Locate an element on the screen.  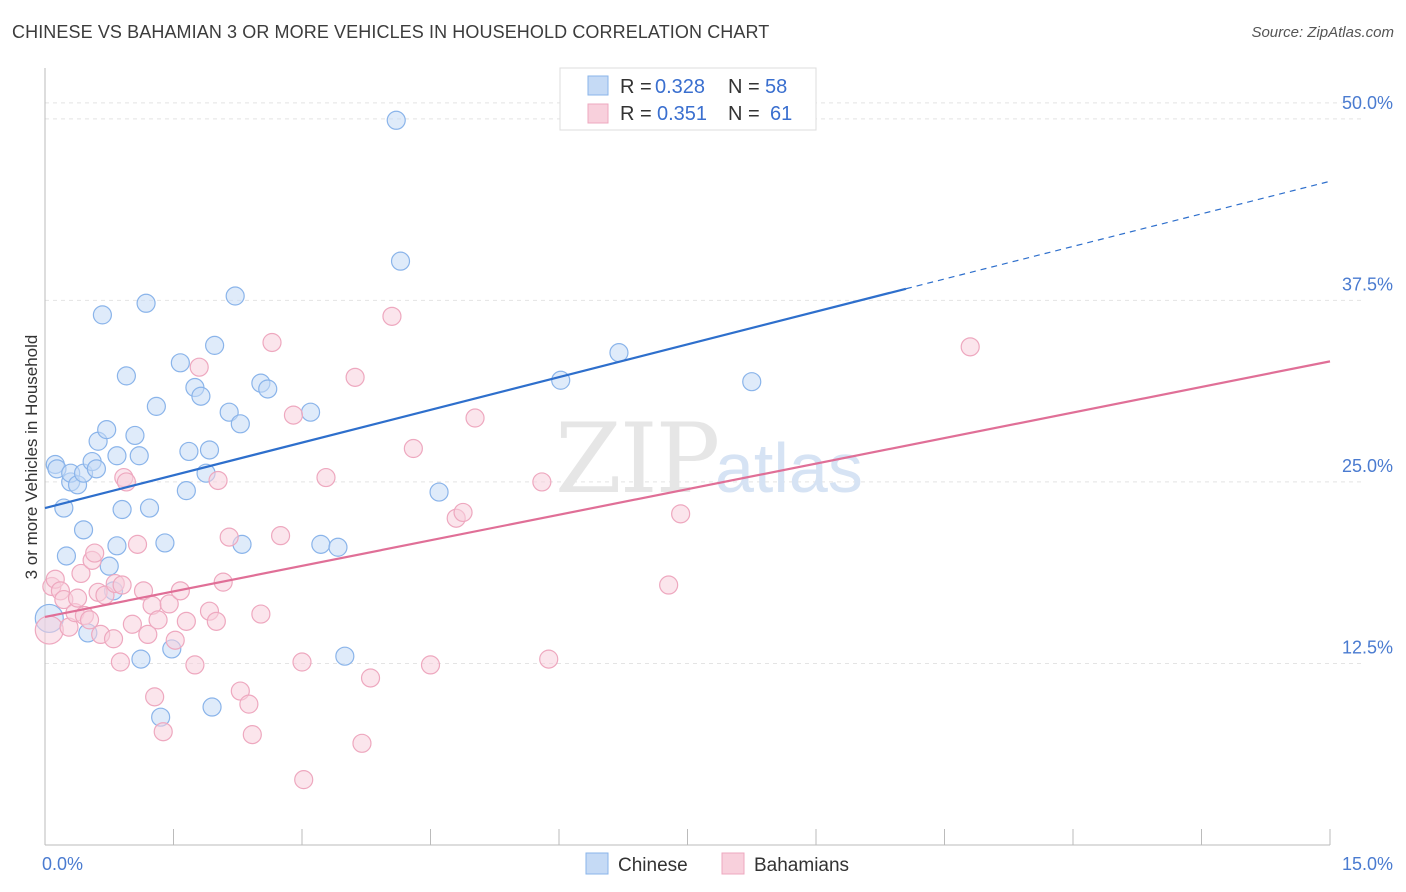
watermark: ZIP atlas is located at coordinates (709, 459).